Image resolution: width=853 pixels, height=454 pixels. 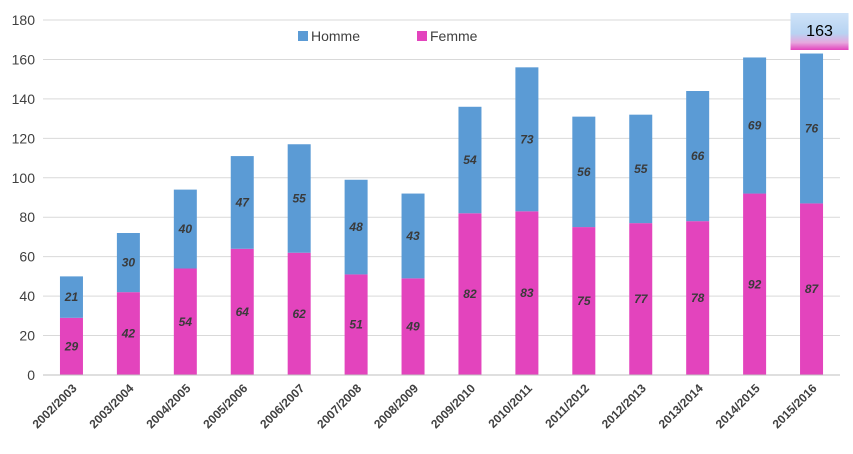 I want to click on data-label-homme: 40, so click(x=185, y=229).